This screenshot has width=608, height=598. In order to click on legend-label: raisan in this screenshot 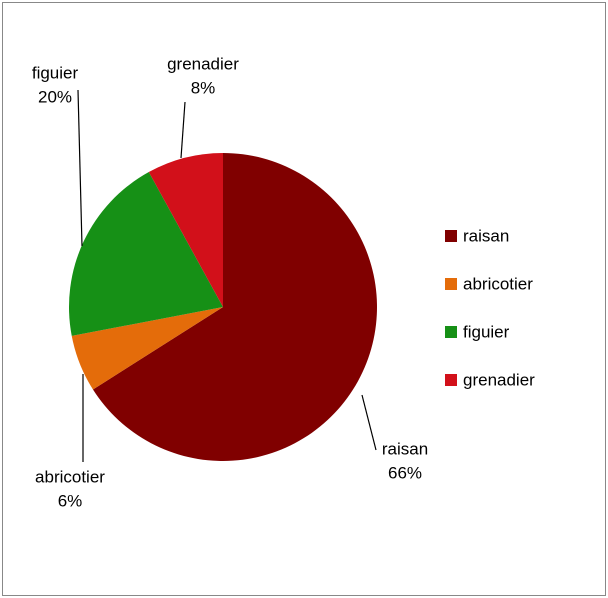, I will do `click(486, 235)`.